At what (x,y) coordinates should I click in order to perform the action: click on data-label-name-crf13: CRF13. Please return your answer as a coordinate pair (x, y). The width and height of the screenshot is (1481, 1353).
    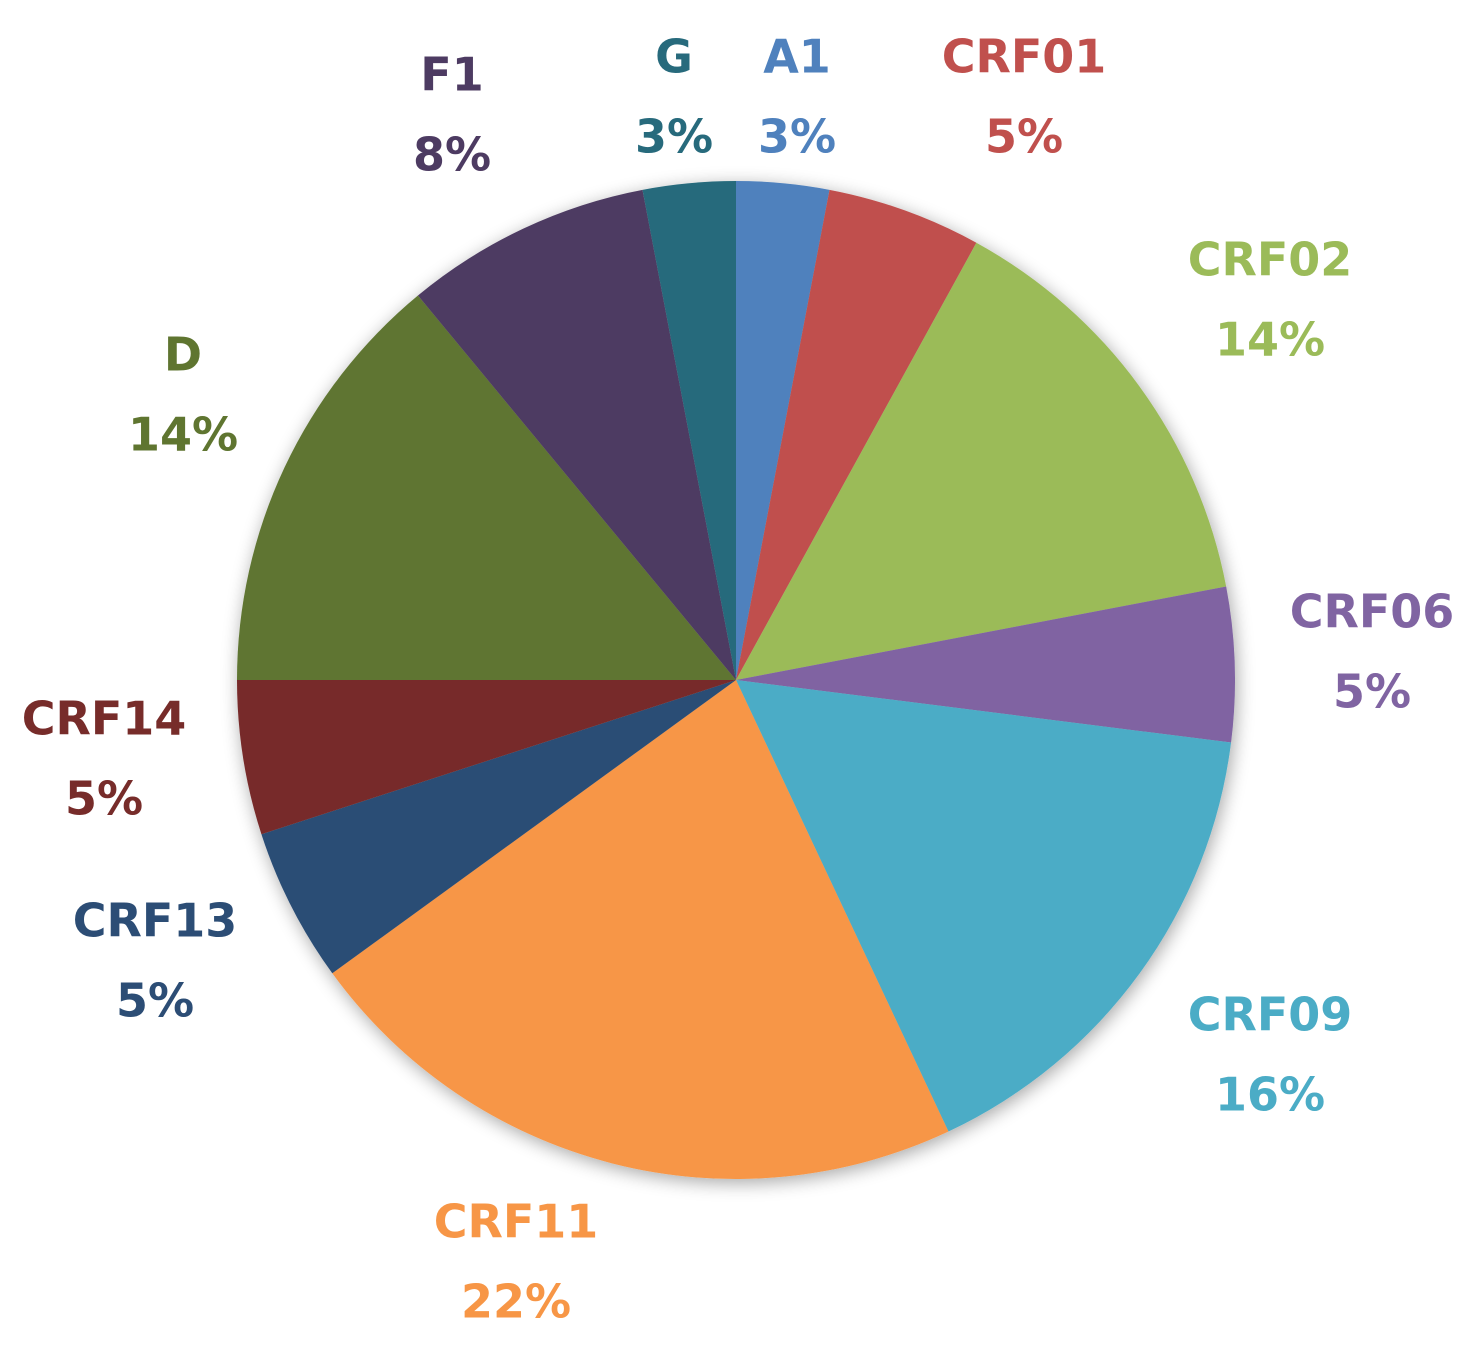
    Looking at the image, I should click on (155, 921).